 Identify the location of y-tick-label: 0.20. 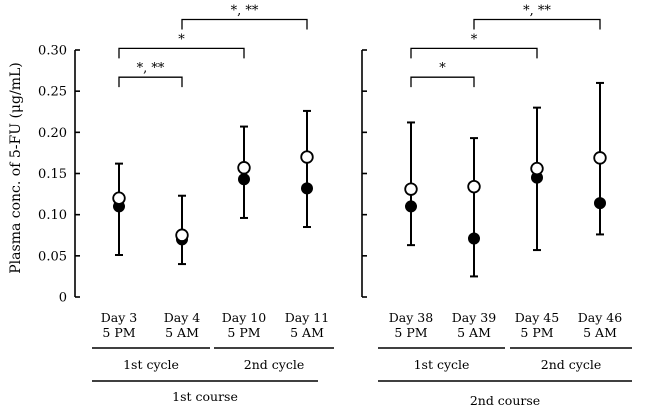
(52, 133).